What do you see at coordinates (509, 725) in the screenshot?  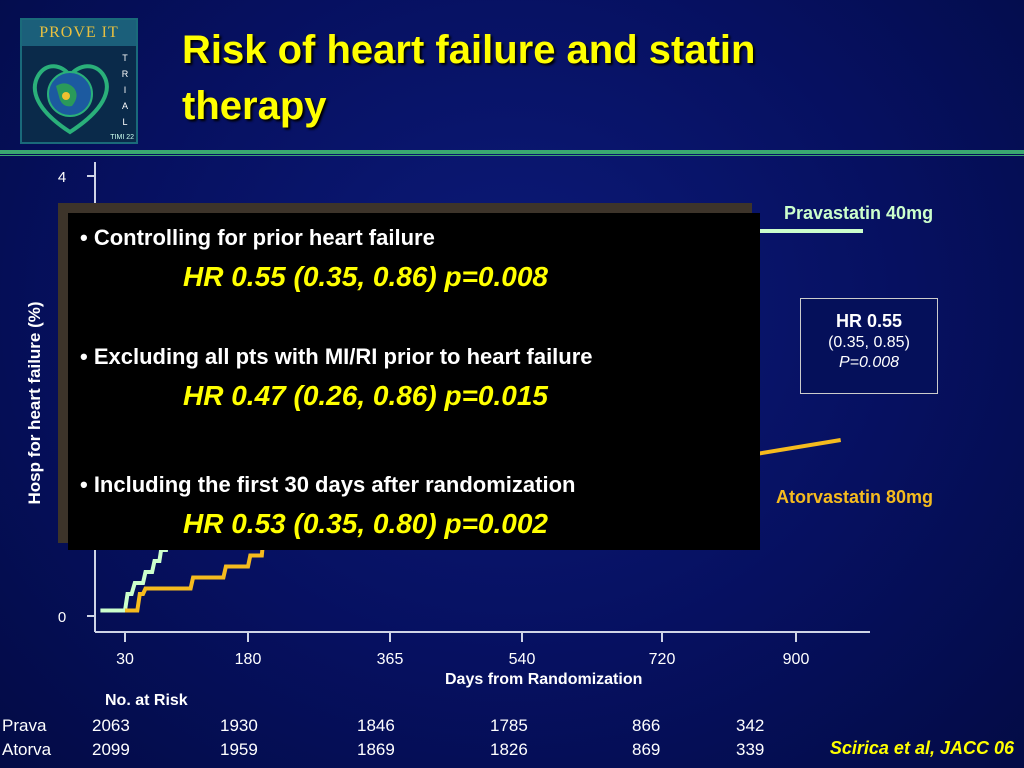 I see `risk-cell: 1785` at bounding box center [509, 725].